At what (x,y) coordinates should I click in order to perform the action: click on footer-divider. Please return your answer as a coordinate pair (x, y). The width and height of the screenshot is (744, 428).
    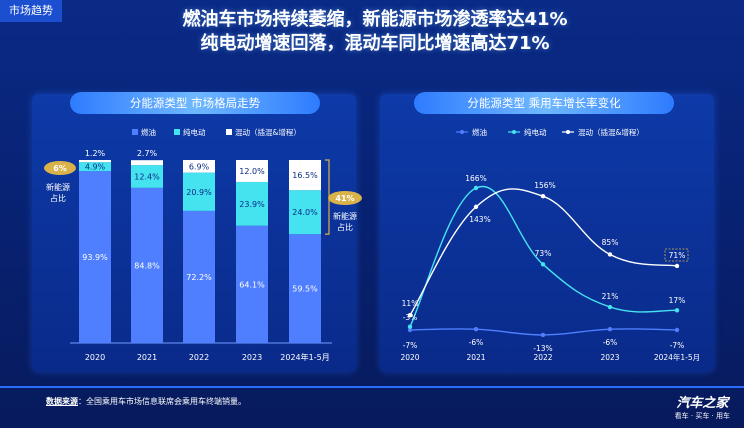
    Looking at the image, I should click on (372, 387).